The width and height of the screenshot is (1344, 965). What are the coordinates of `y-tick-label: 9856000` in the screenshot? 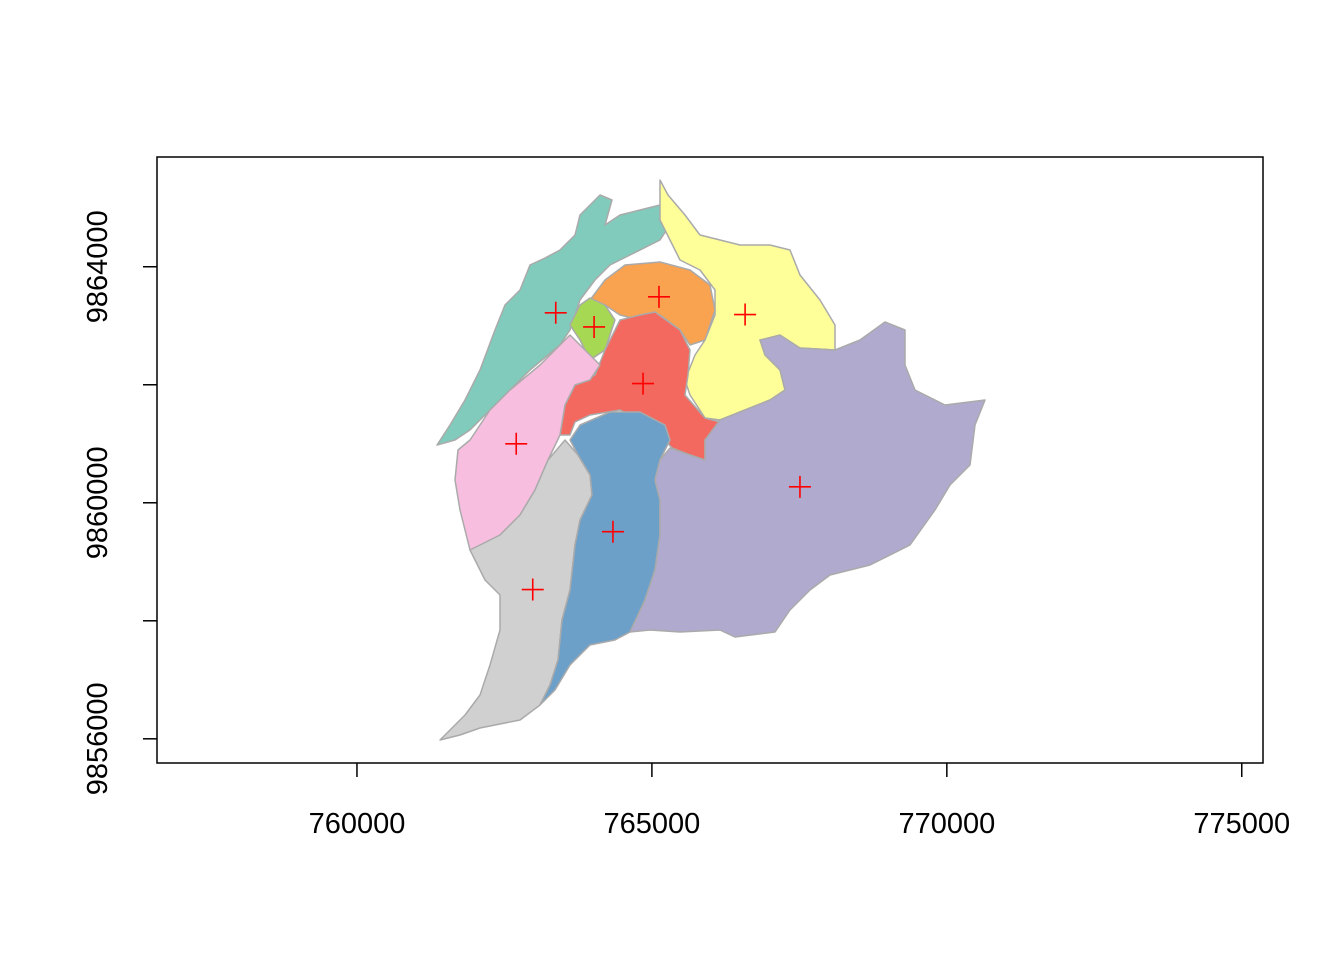 It's located at (98, 738).